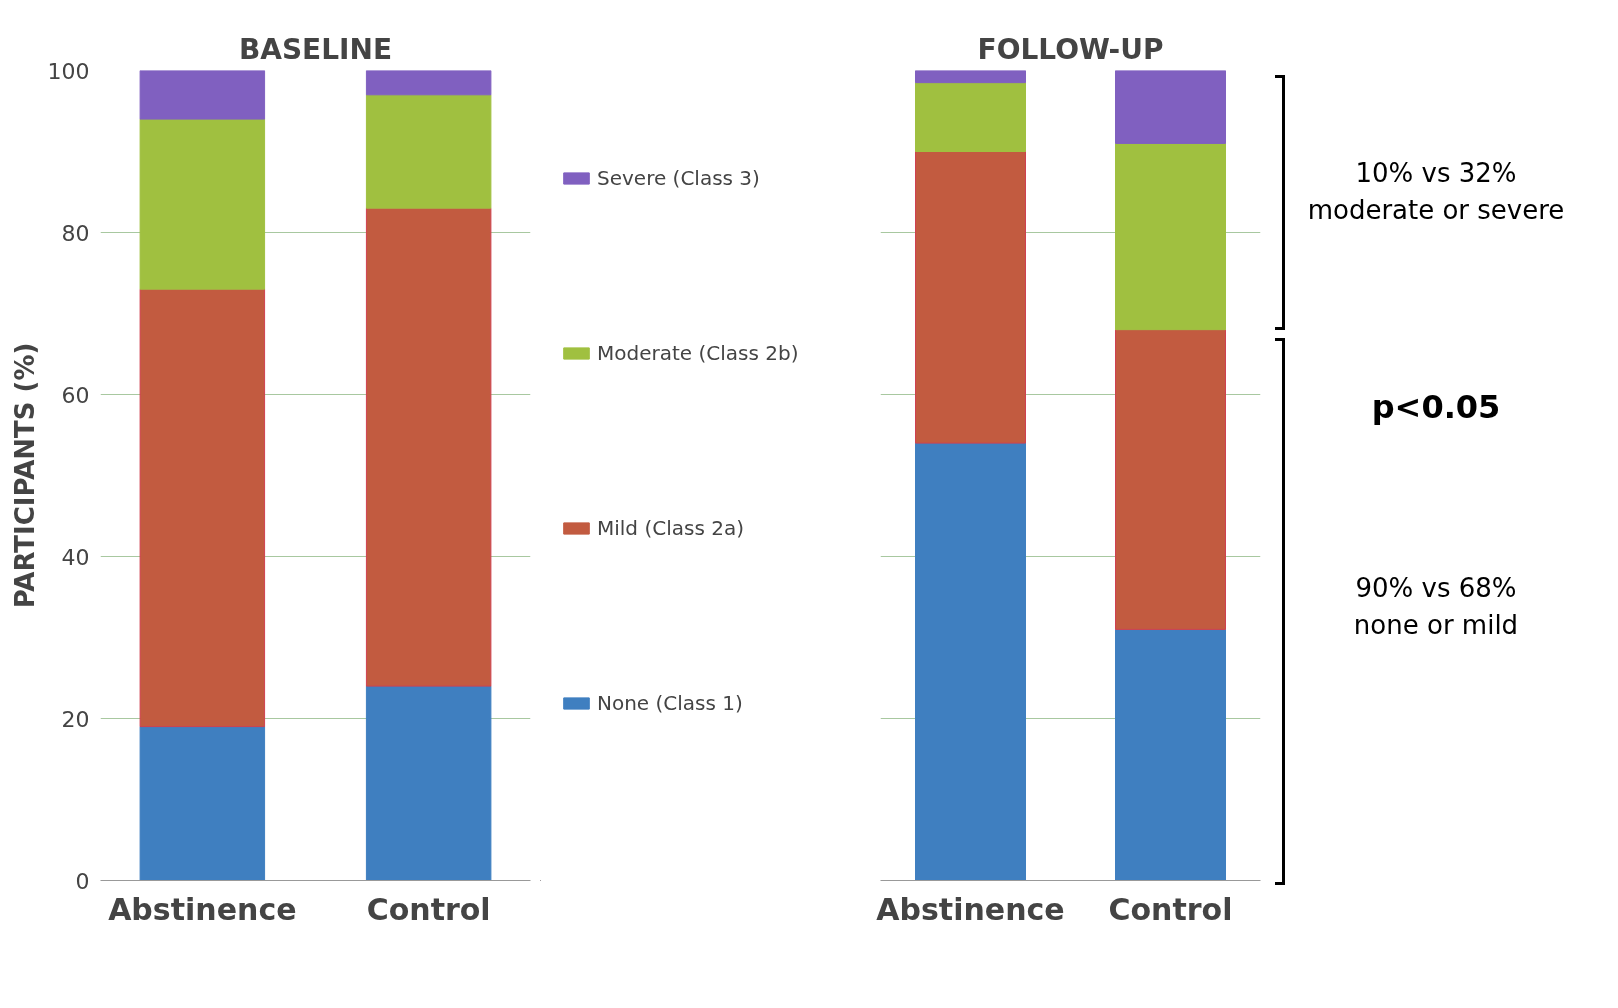 The height and width of the screenshot is (1008, 1618). I want to click on y-tick-label: 60, so click(75, 395).